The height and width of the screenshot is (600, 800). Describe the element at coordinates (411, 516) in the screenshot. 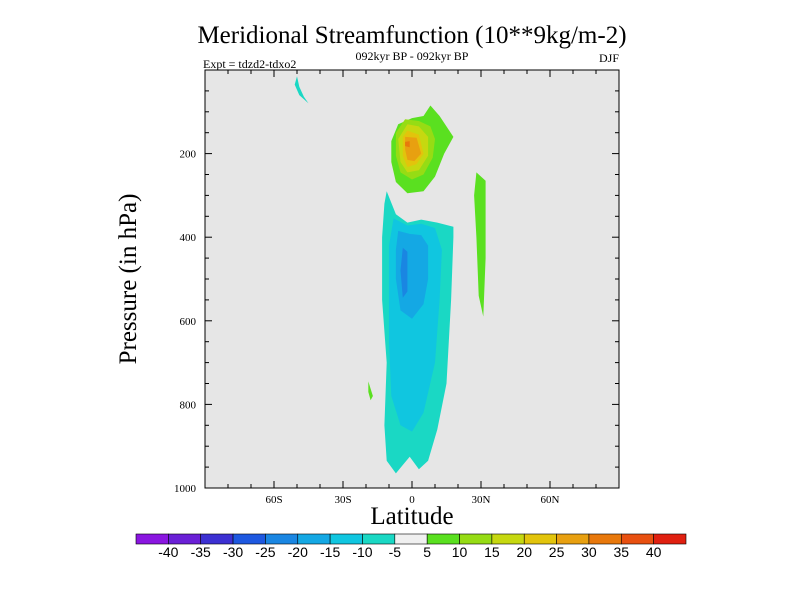

I see `x-axis-label: Latitude` at that location.